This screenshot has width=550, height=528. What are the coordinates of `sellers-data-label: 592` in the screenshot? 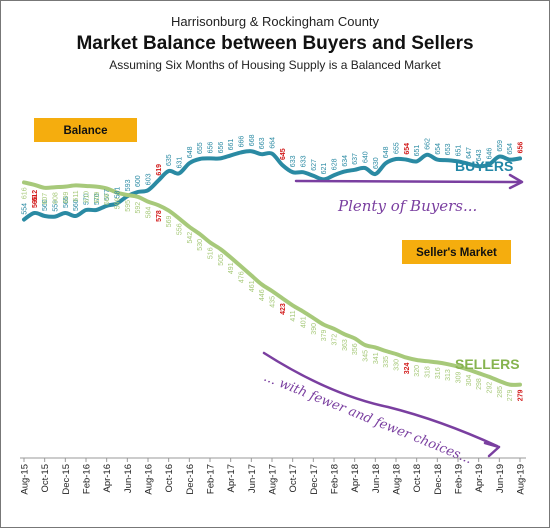 It's located at (138, 208).